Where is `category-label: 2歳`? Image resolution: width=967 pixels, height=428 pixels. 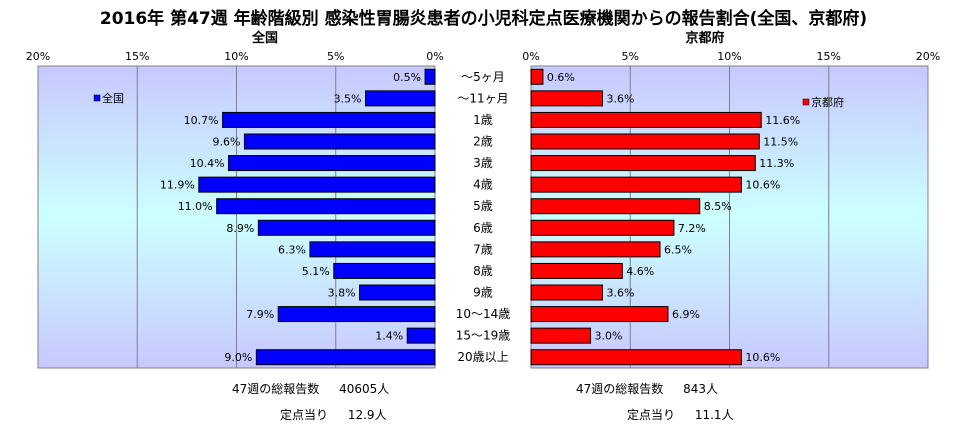 category-label: 2歳 is located at coordinates (483, 142).